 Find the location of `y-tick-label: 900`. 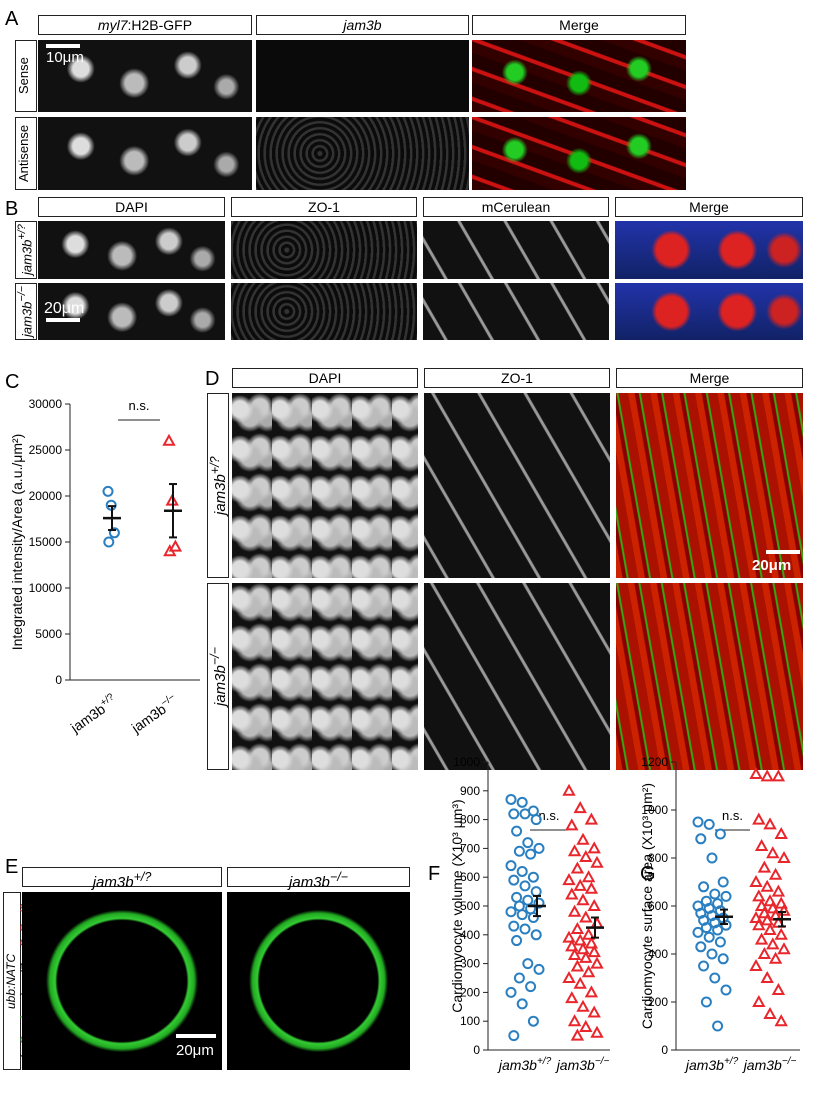

y-tick-label: 900 is located at coordinates (470, 791).